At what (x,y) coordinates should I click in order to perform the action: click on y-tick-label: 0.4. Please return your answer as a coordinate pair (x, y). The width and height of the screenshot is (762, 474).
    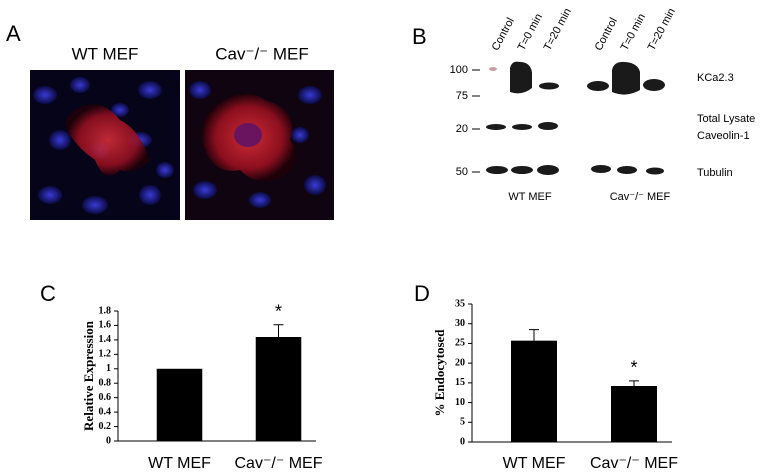
    Looking at the image, I should click on (105, 411).